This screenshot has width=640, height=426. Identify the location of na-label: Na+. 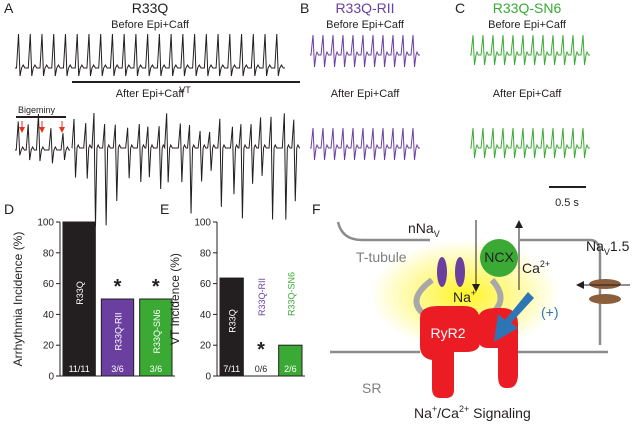
(464, 296).